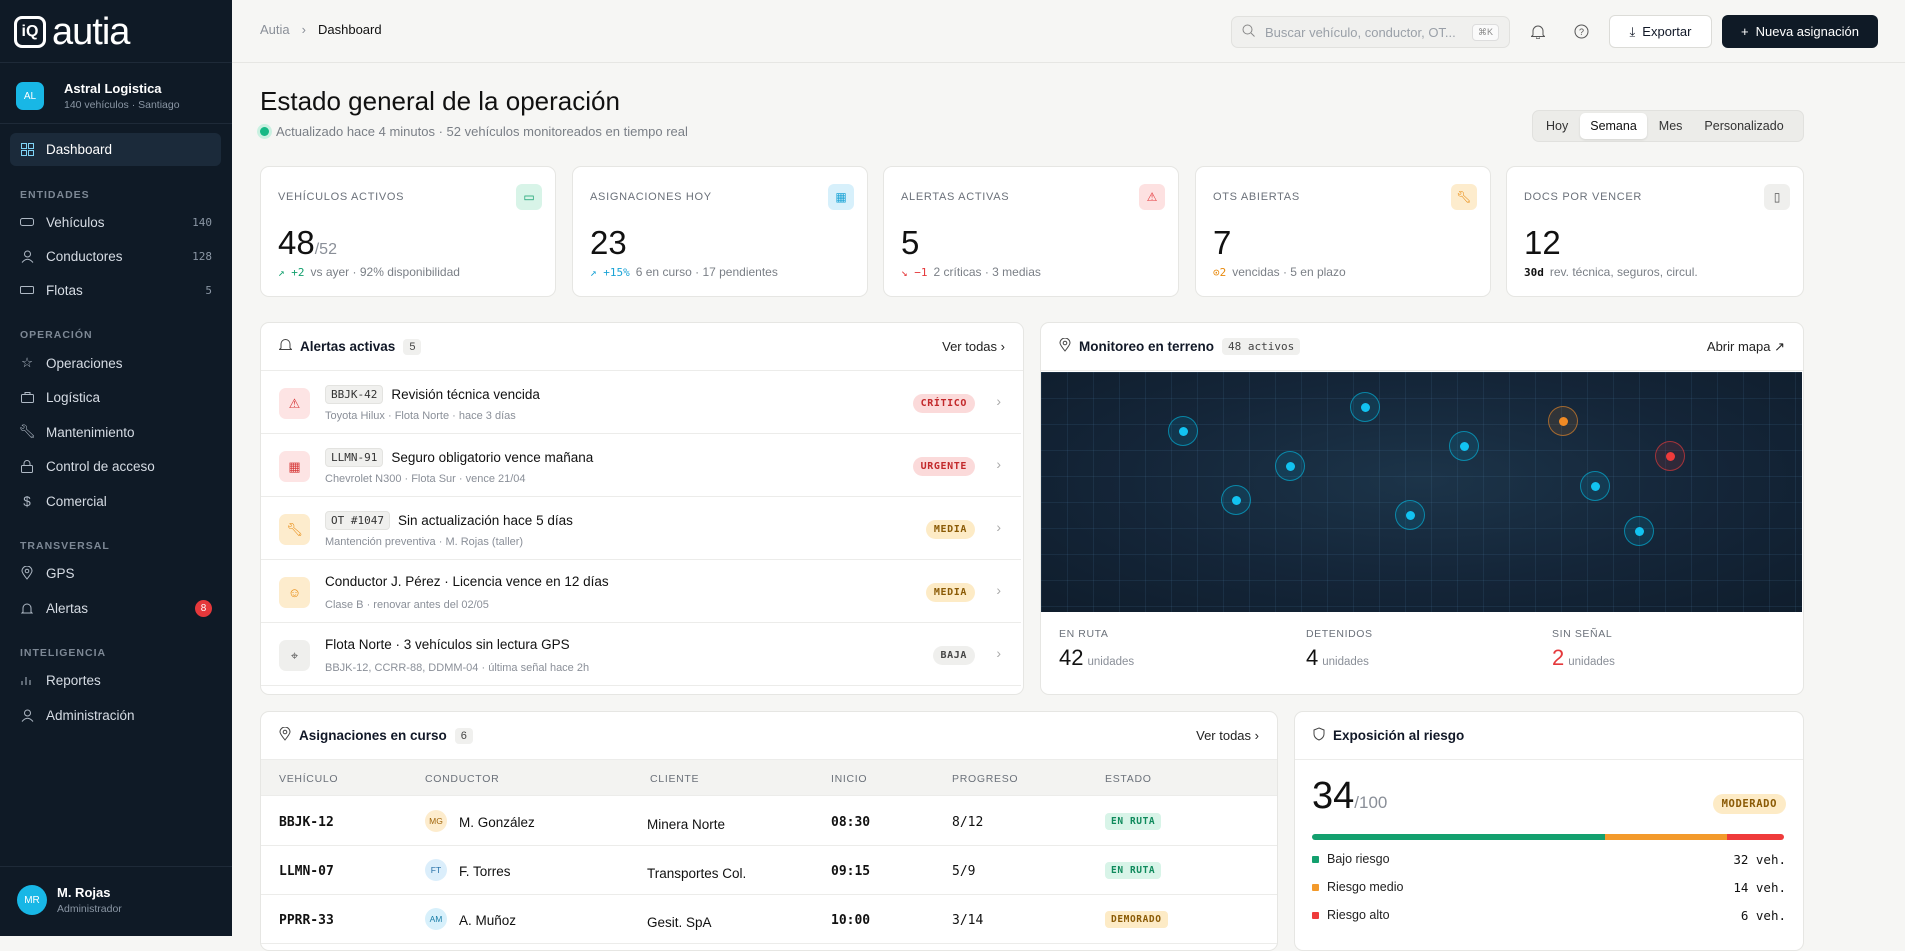 Image resolution: width=1905 pixels, height=951 pixels. What do you see at coordinates (1312, 657) in the screenshot?
I see `stat-value: 4` at bounding box center [1312, 657].